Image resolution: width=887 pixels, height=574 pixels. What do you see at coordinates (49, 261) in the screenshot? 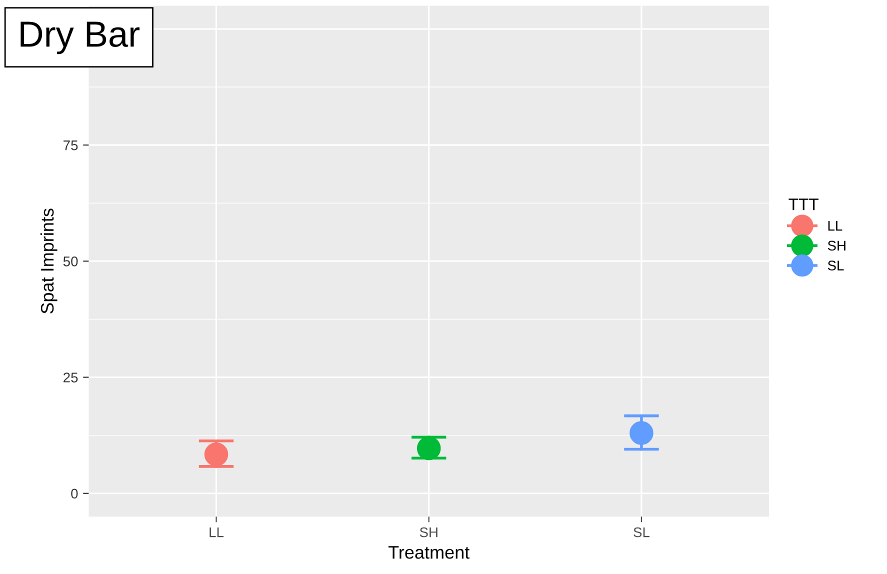
I see `y-axis-title: Spat Imprints` at bounding box center [49, 261].